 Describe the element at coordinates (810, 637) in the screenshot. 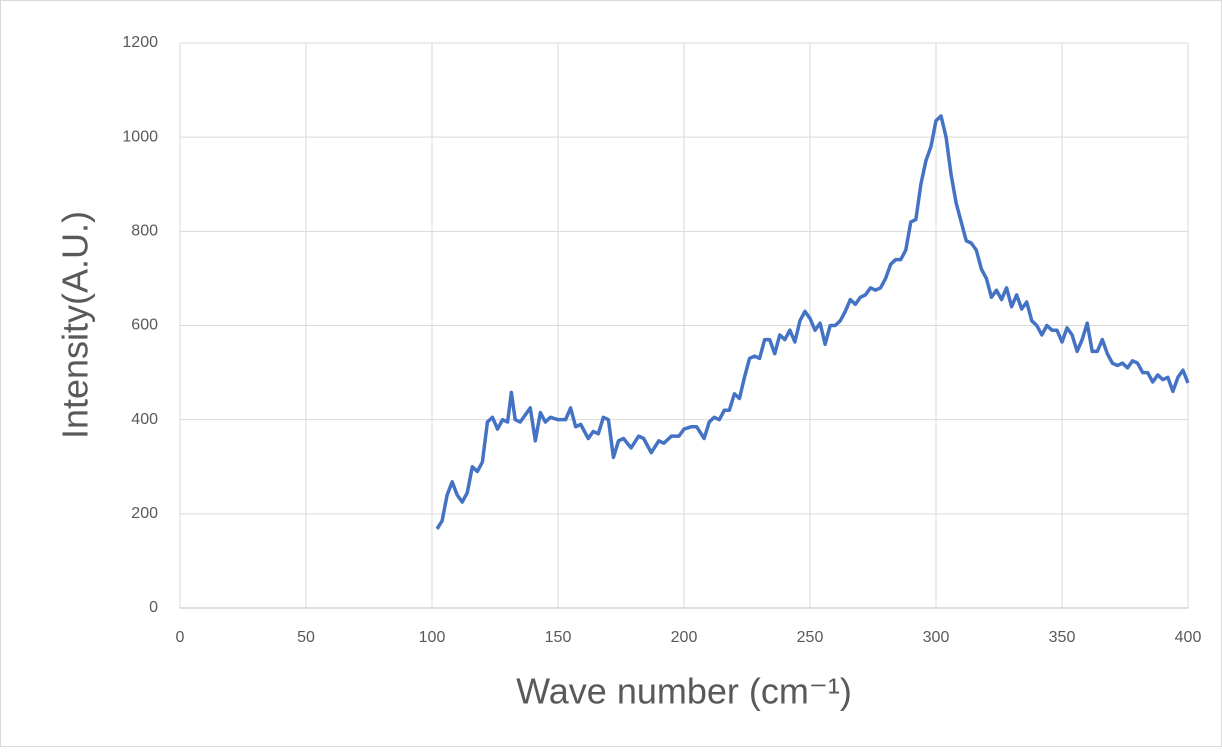

I see `x-tick-label: 250` at that location.